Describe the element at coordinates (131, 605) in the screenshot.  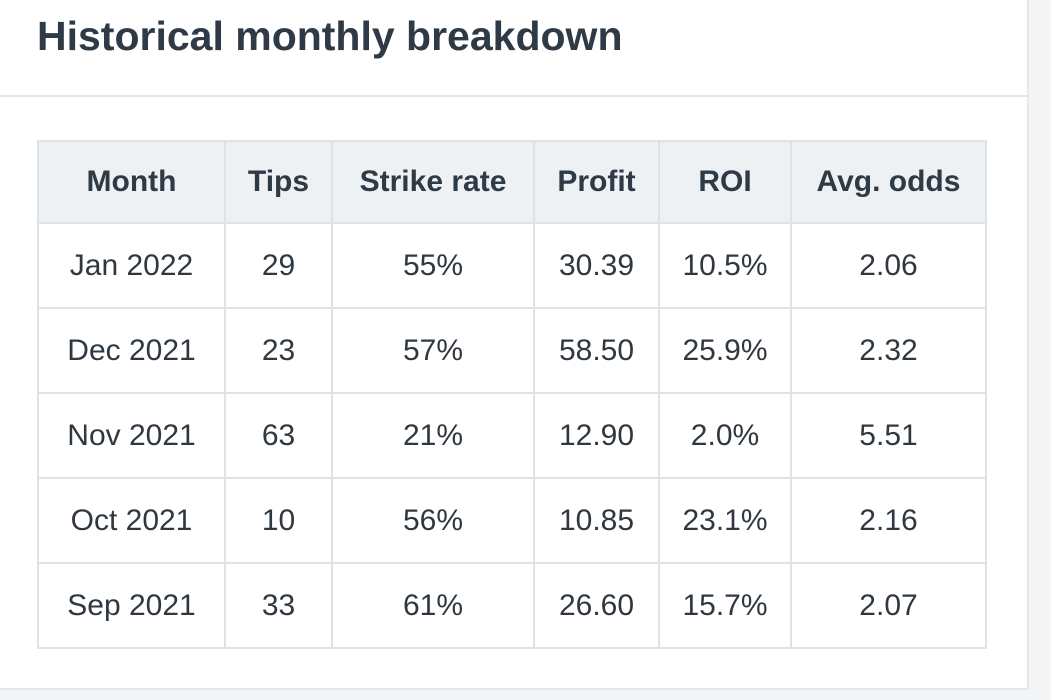
I see `cell-month: Sep 2021` at that location.